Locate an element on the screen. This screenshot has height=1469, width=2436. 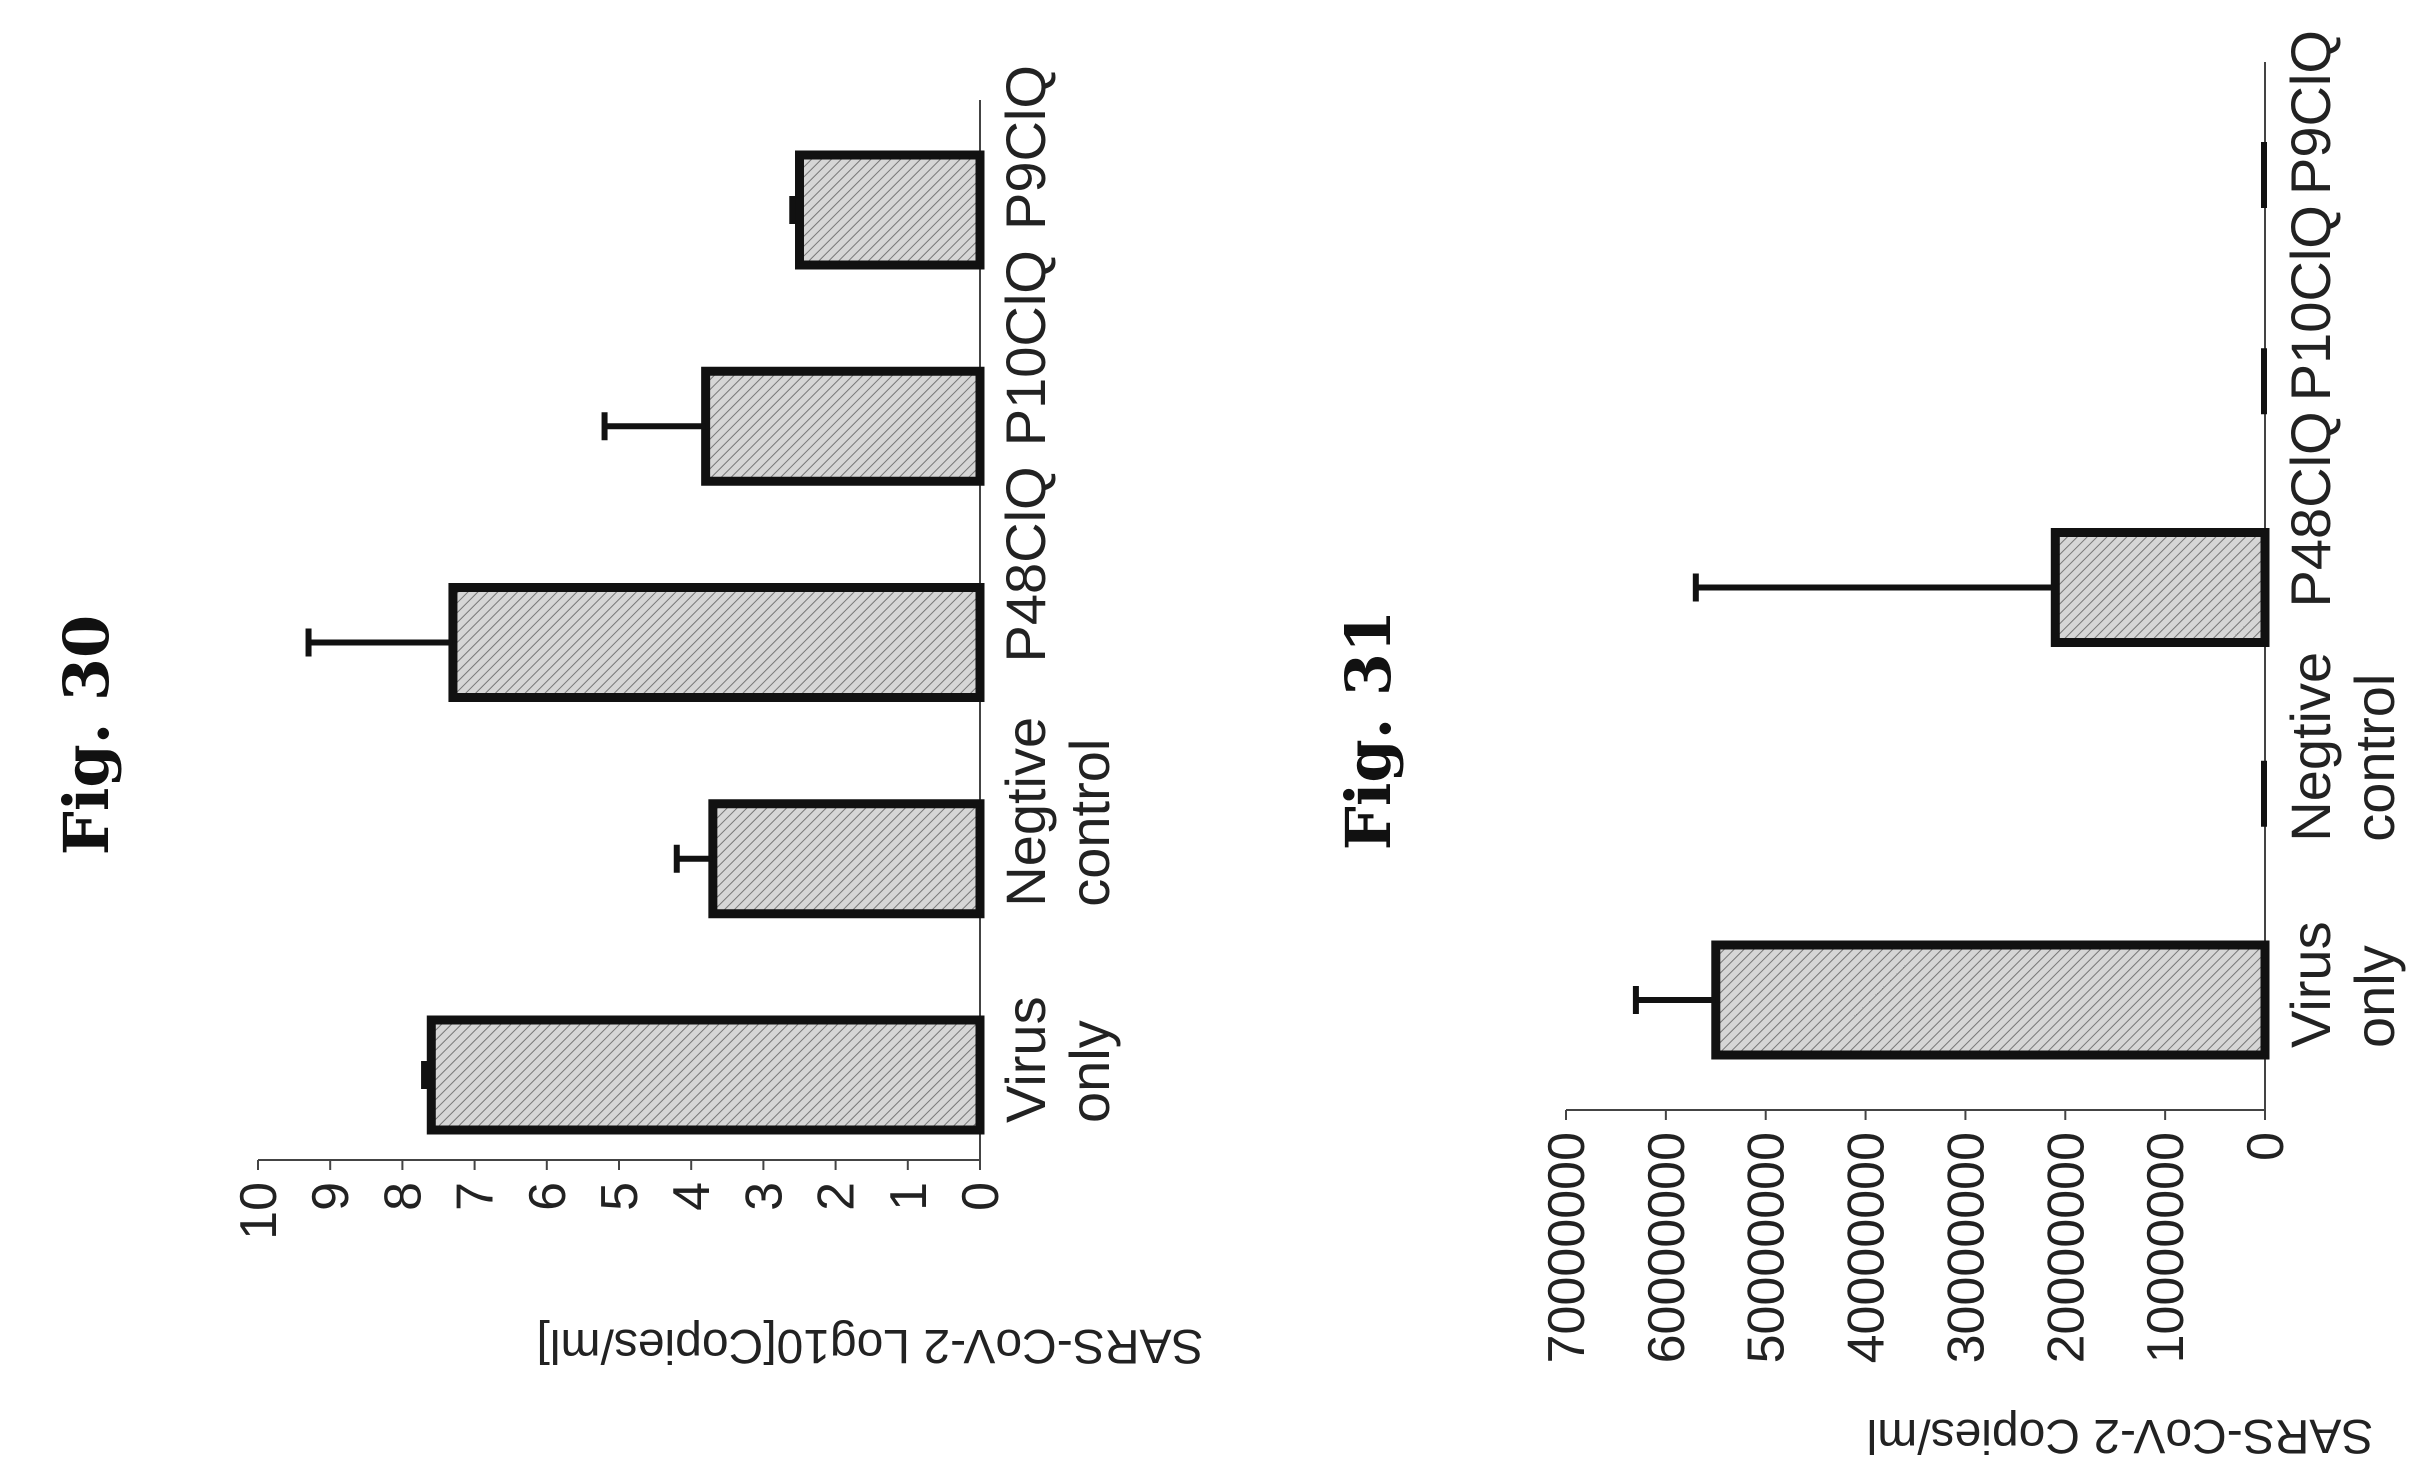
value-tick-label: 2 is located at coordinates (837, 1196).